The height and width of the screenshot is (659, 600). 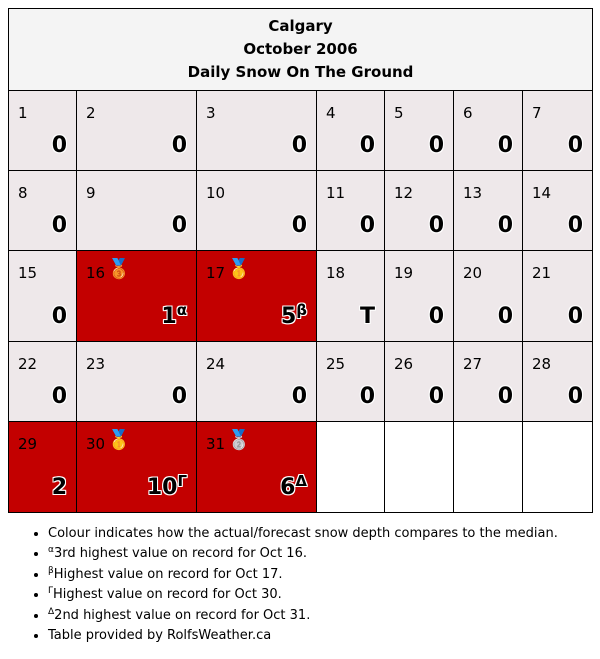 What do you see at coordinates (182, 615) in the screenshot?
I see `footnote-text: 2nd highest value on record for Oct 31.` at bounding box center [182, 615].